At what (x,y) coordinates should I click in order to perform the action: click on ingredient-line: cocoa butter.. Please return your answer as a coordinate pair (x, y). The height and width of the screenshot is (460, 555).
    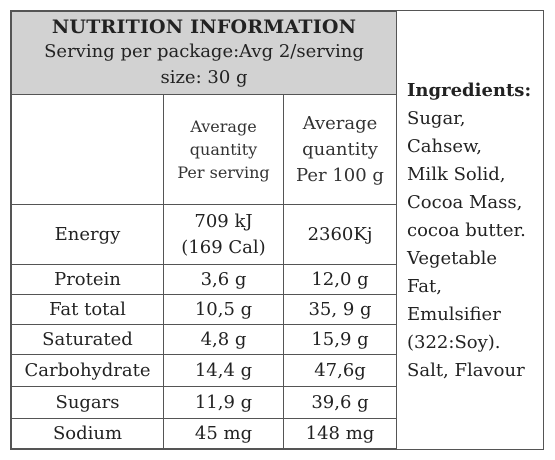
    Looking at the image, I should click on (466, 230).